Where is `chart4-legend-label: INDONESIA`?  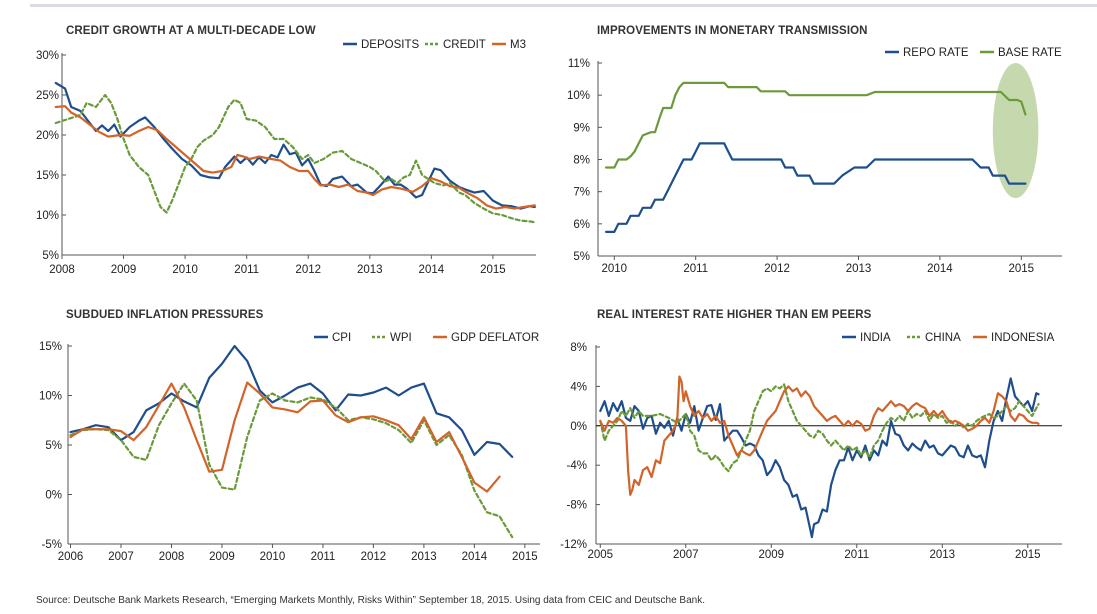 chart4-legend-label: INDONESIA is located at coordinates (1023, 338).